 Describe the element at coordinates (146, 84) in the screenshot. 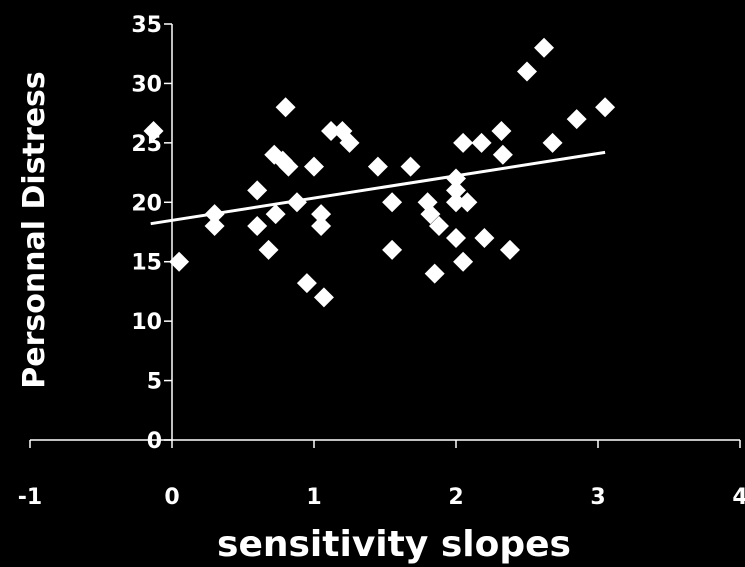

I see `y-tick-label: 30` at that location.